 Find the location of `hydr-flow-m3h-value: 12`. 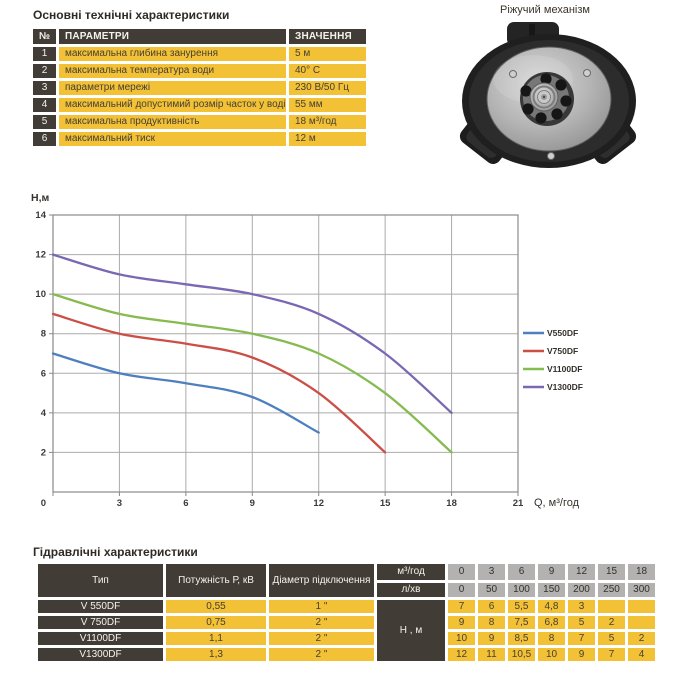

hydr-flow-m3h-value: 12 is located at coordinates (581, 572).